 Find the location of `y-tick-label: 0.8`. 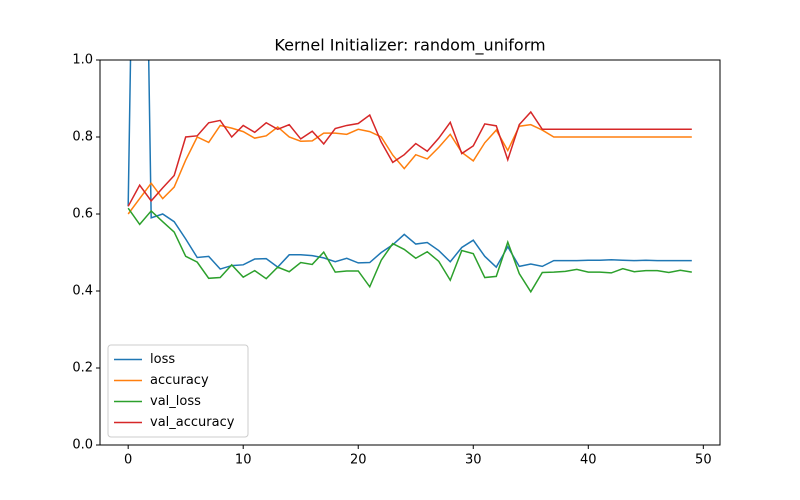

y-tick-label: 0.8 is located at coordinates (82, 137).